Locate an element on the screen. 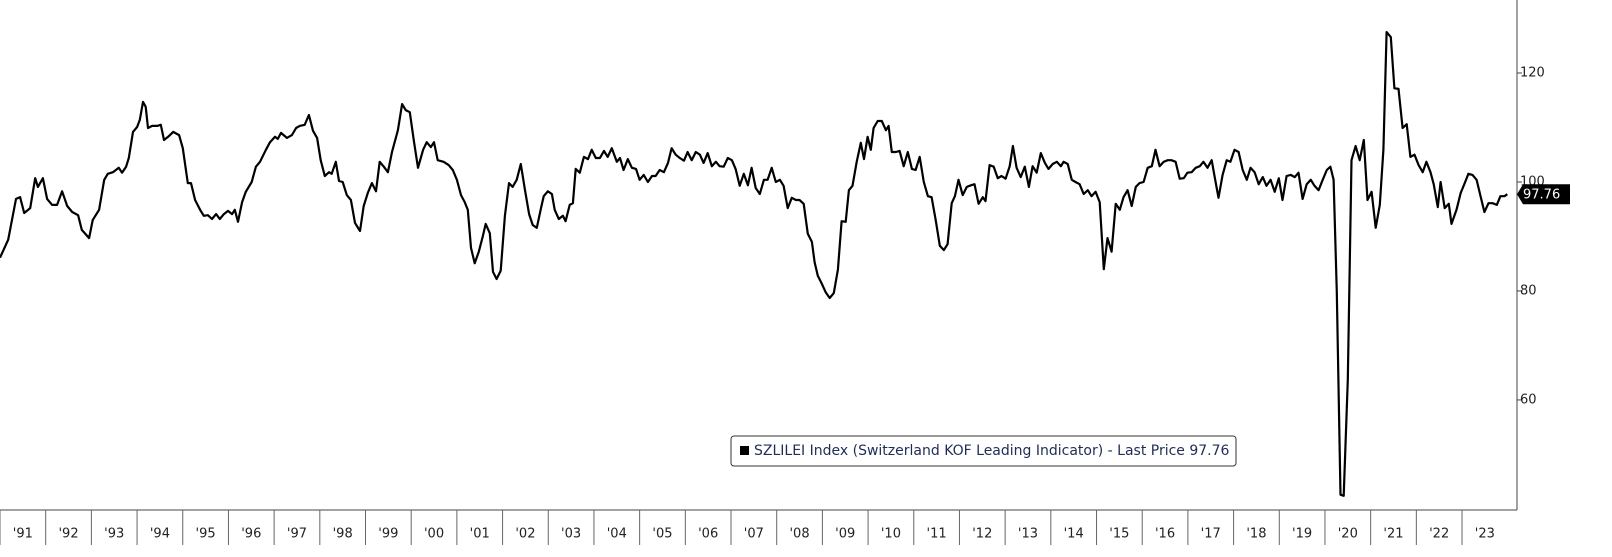 The height and width of the screenshot is (557, 1612). x-tick-label: '06 is located at coordinates (708, 534).